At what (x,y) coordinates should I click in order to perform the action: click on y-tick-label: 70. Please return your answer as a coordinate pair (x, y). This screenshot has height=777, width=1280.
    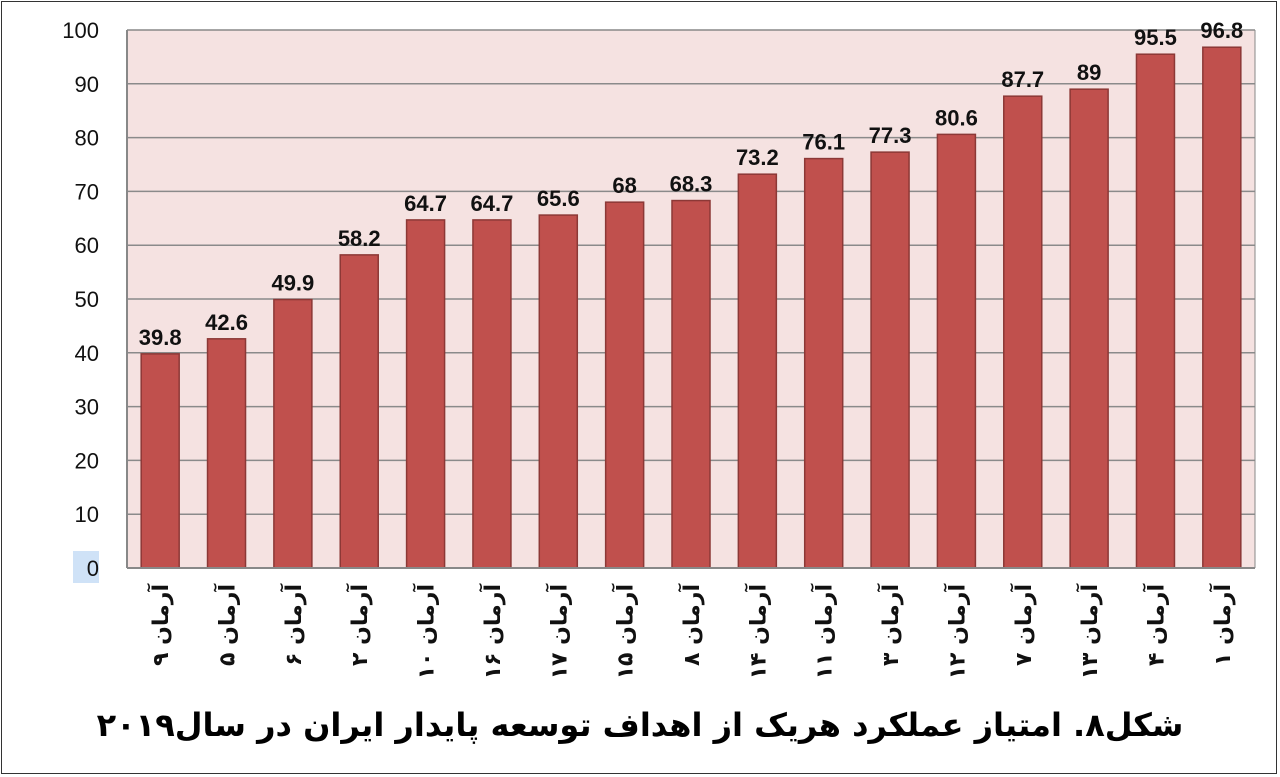
    Looking at the image, I should click on (87, 191).